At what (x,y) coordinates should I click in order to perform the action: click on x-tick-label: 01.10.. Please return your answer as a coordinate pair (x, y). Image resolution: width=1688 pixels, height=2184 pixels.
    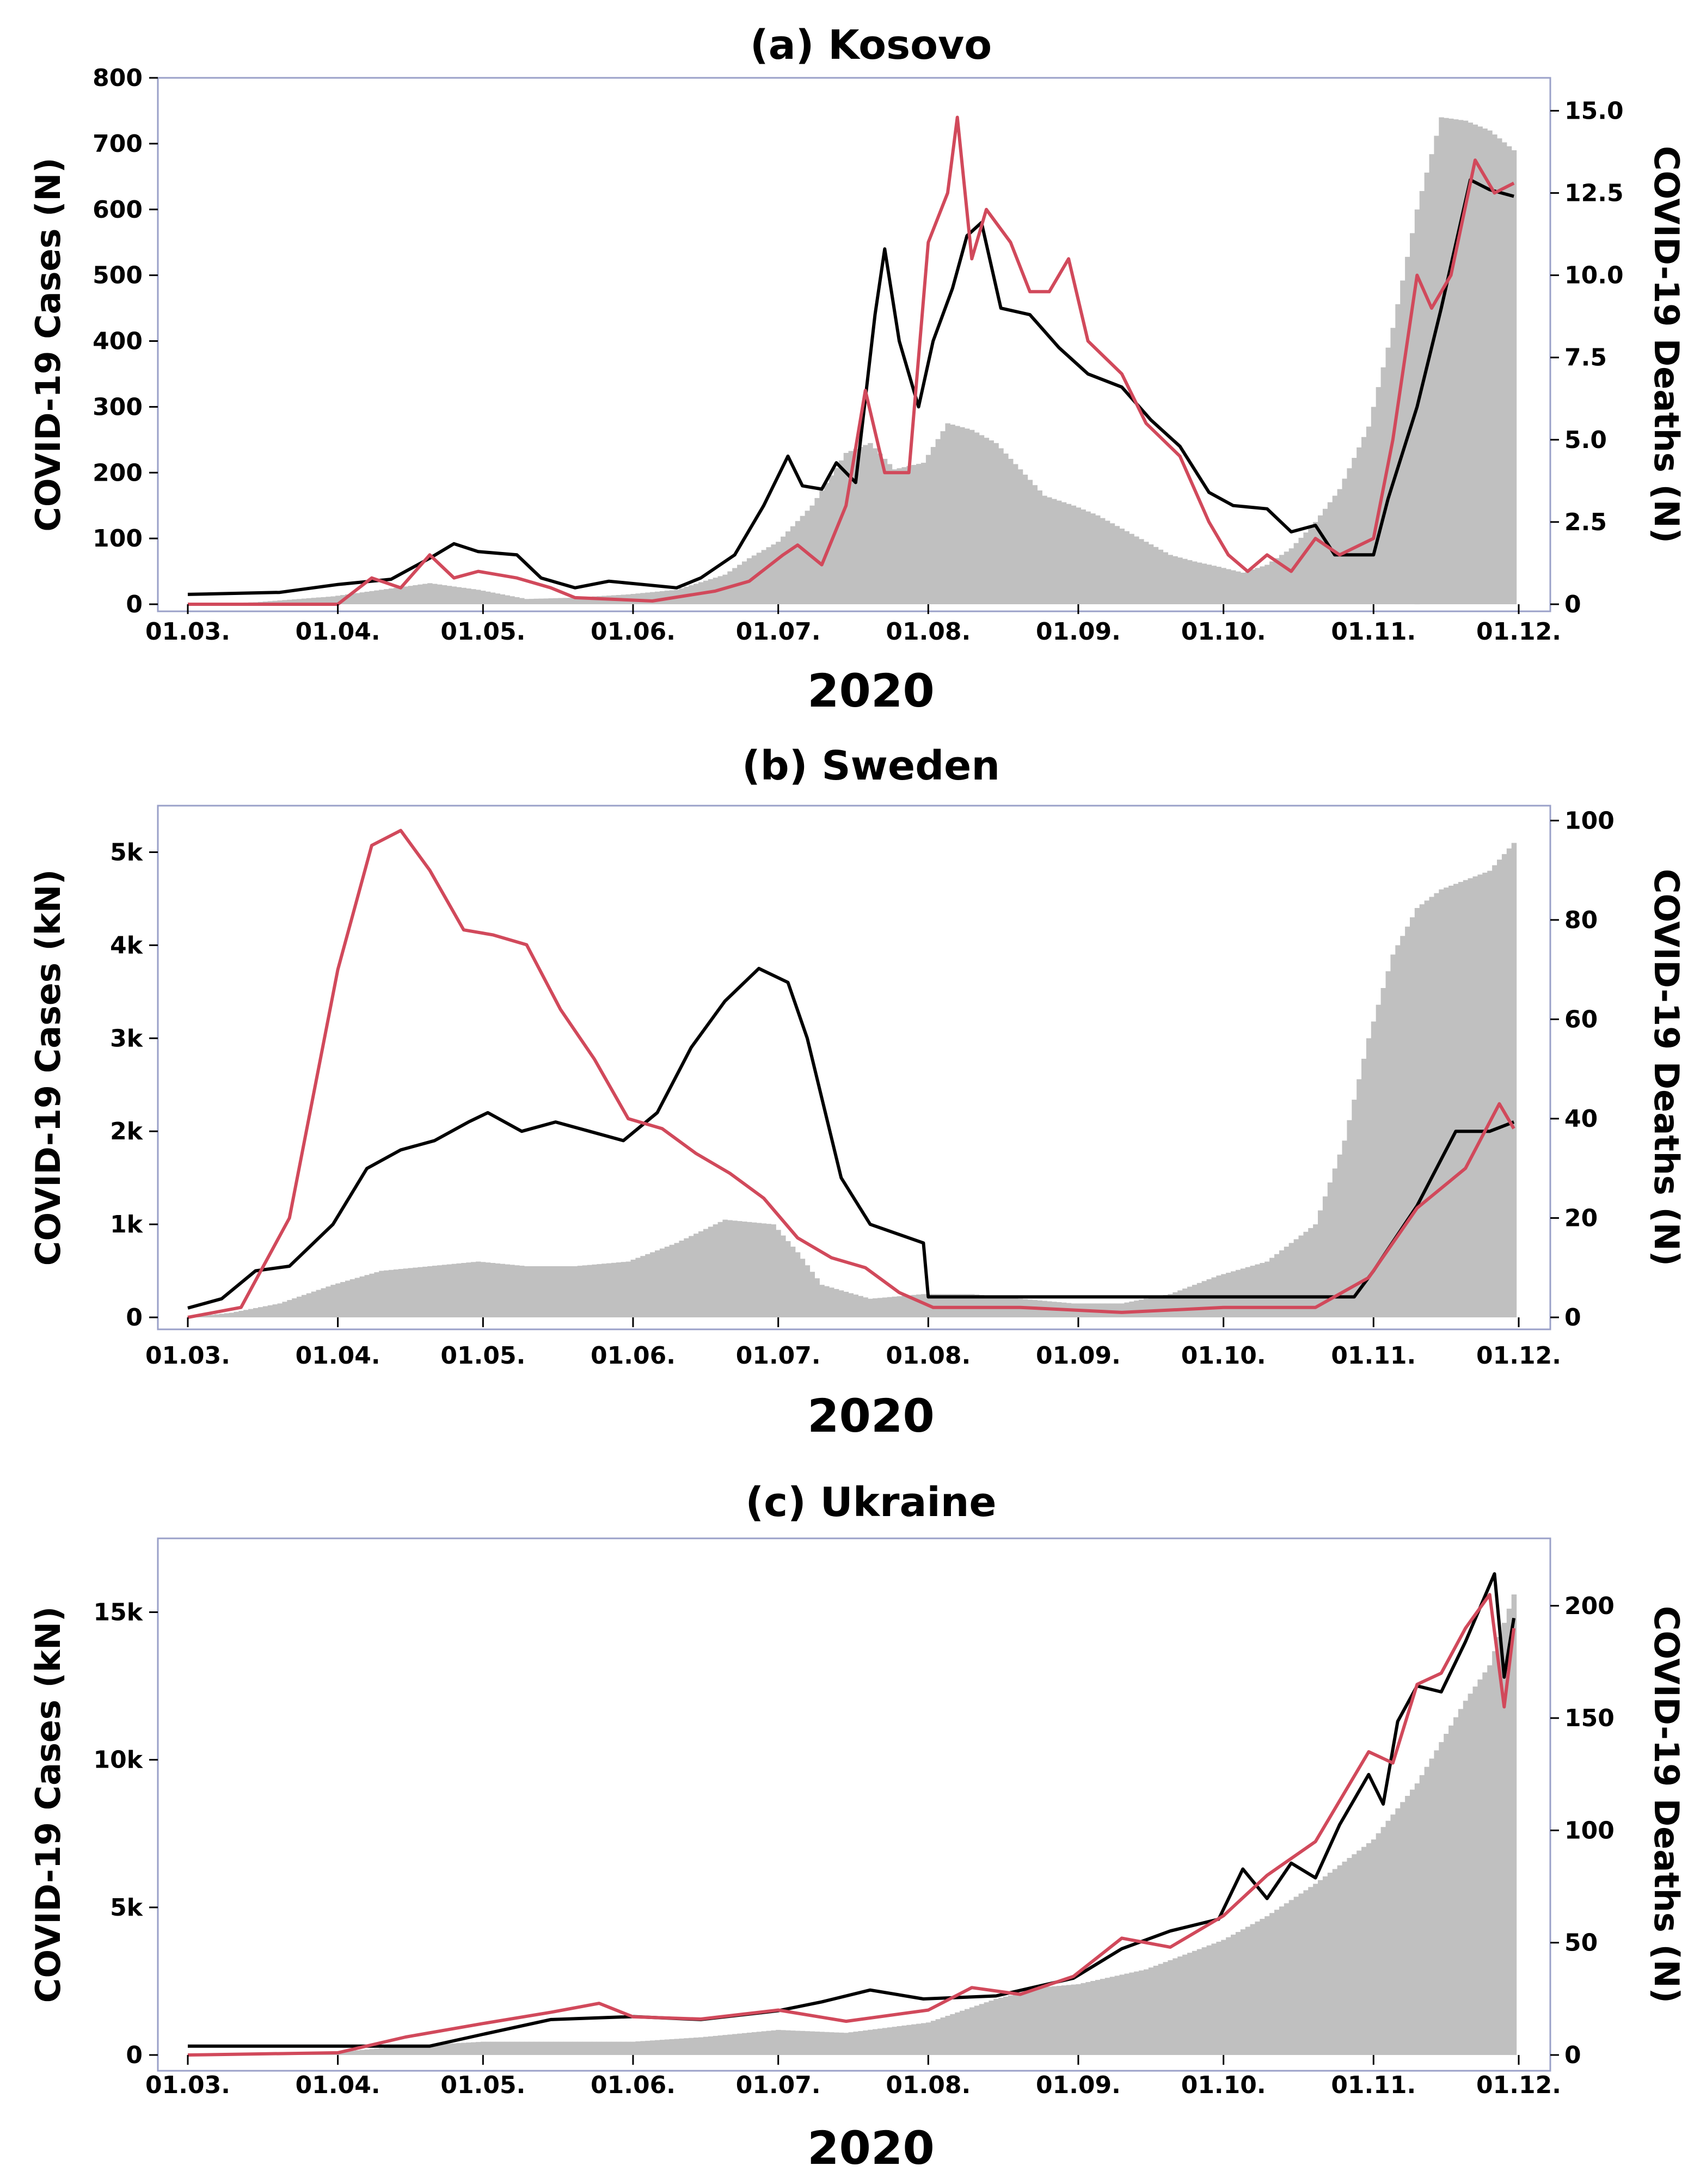
    Looking at the image, I should click on (1223, 1356).